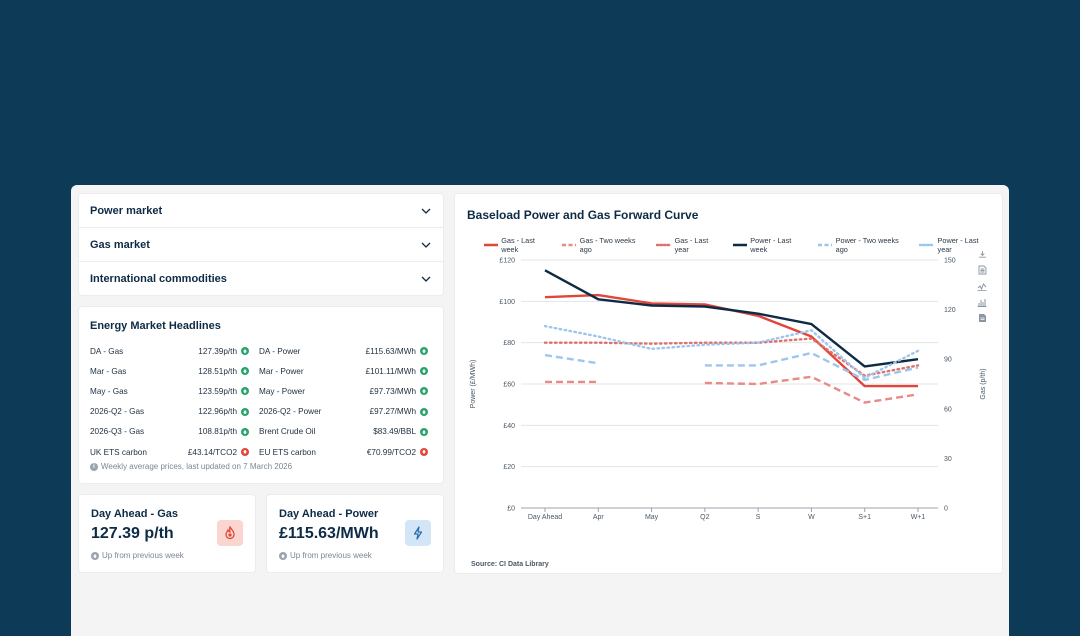 The height and width of the screenshot is (636, 1080). What do you see at coordinates (863, 245) in the screenshot?
I see `legend-item: Power - Two weeks ago` at bounding box center [863, 245].